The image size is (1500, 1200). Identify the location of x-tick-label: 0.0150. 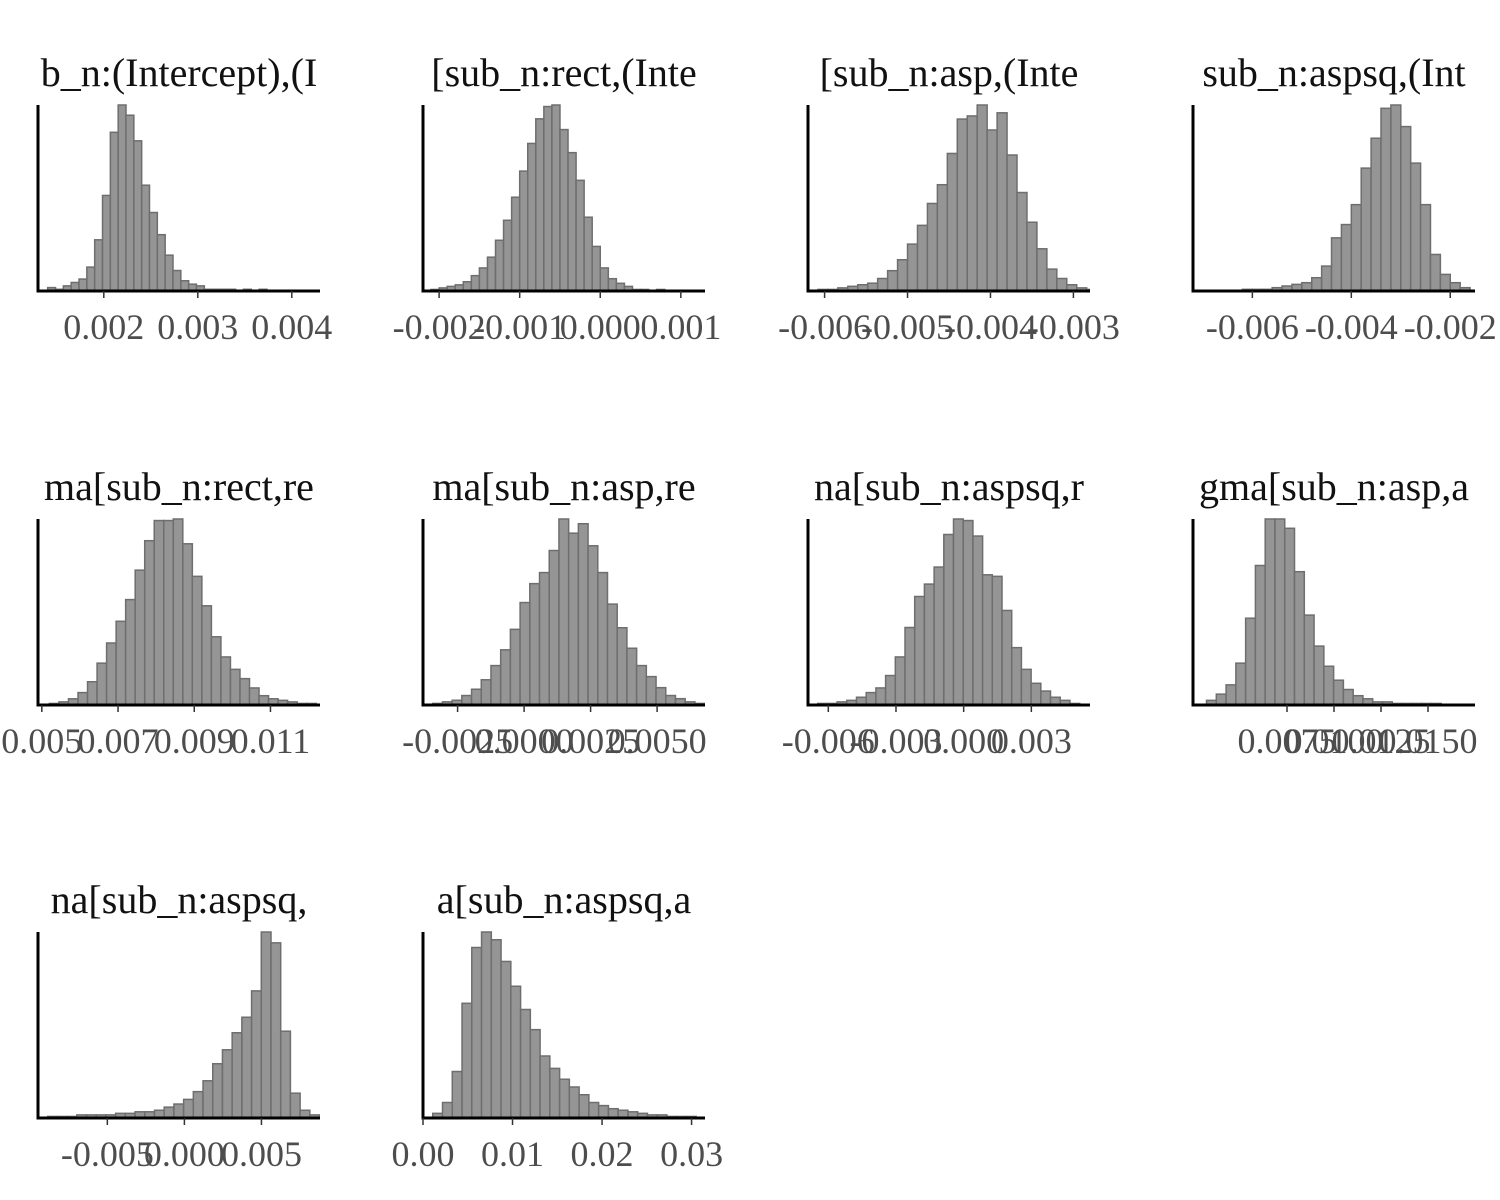
(1428, 741).